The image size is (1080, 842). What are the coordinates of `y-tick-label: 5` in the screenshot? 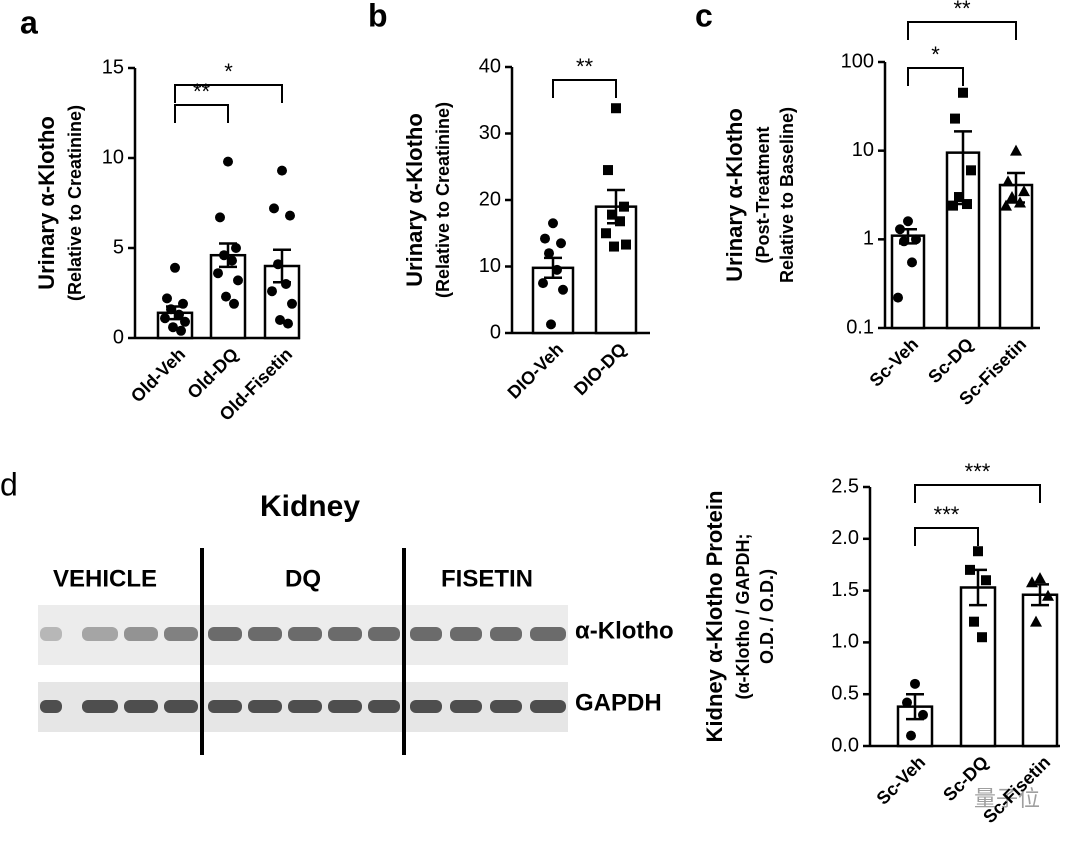 It's located at (118, 247).